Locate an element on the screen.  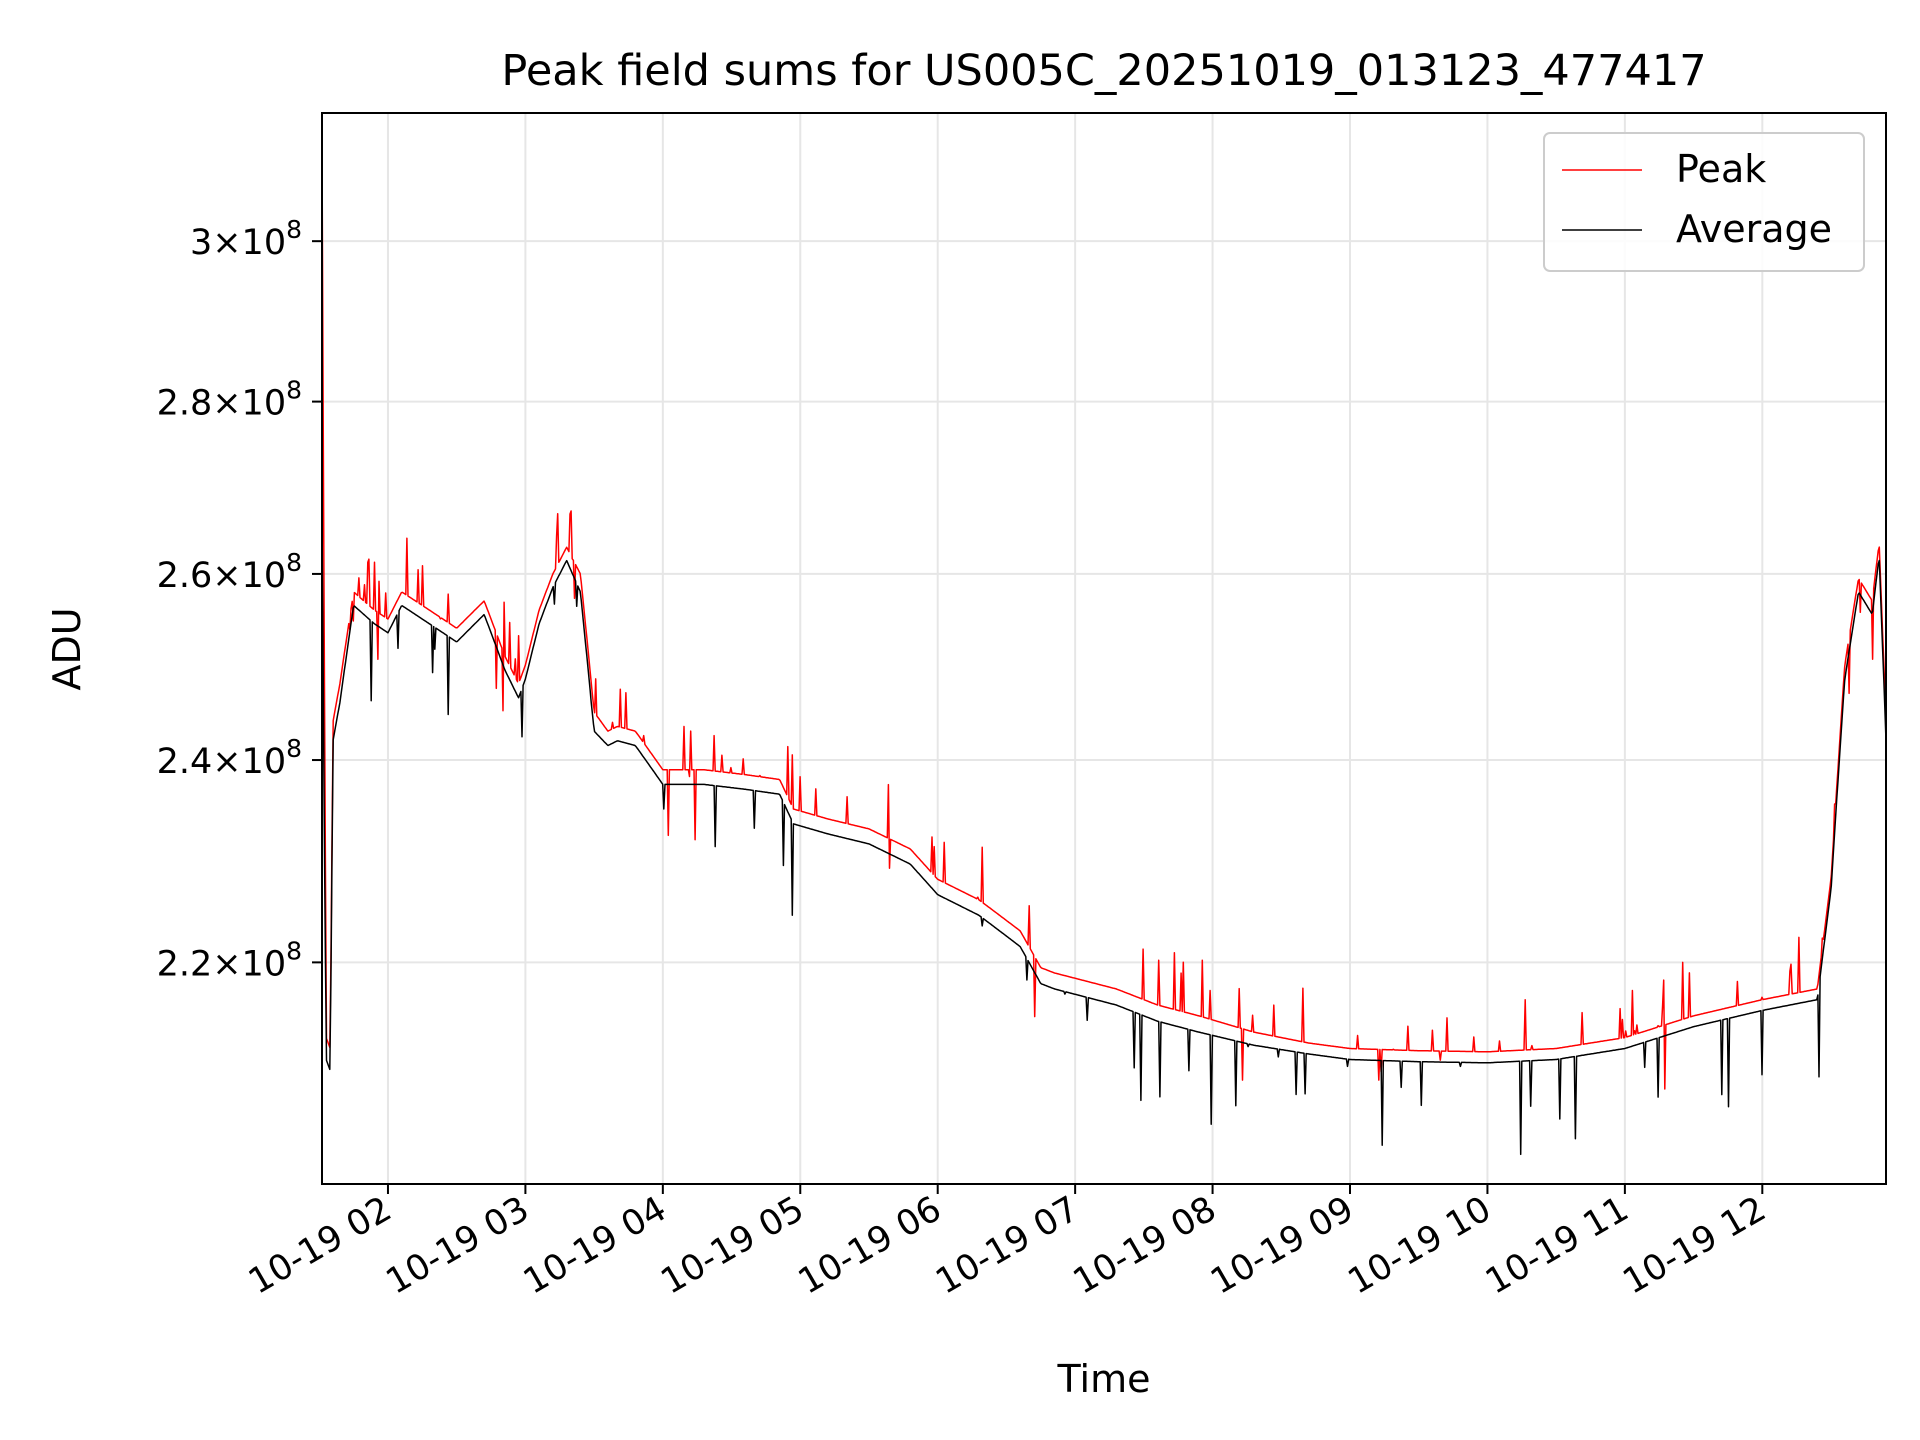
legend-box is located at coordinates (1704, 202).